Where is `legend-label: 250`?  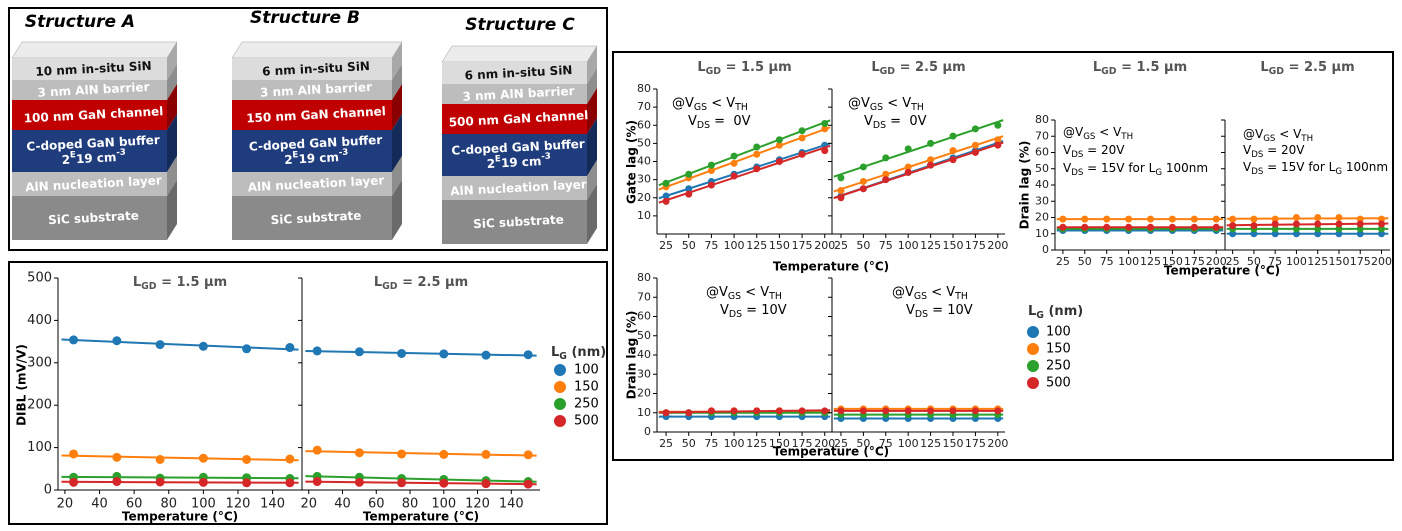
legend-label: 250 is located at coordinates (1058, 366).